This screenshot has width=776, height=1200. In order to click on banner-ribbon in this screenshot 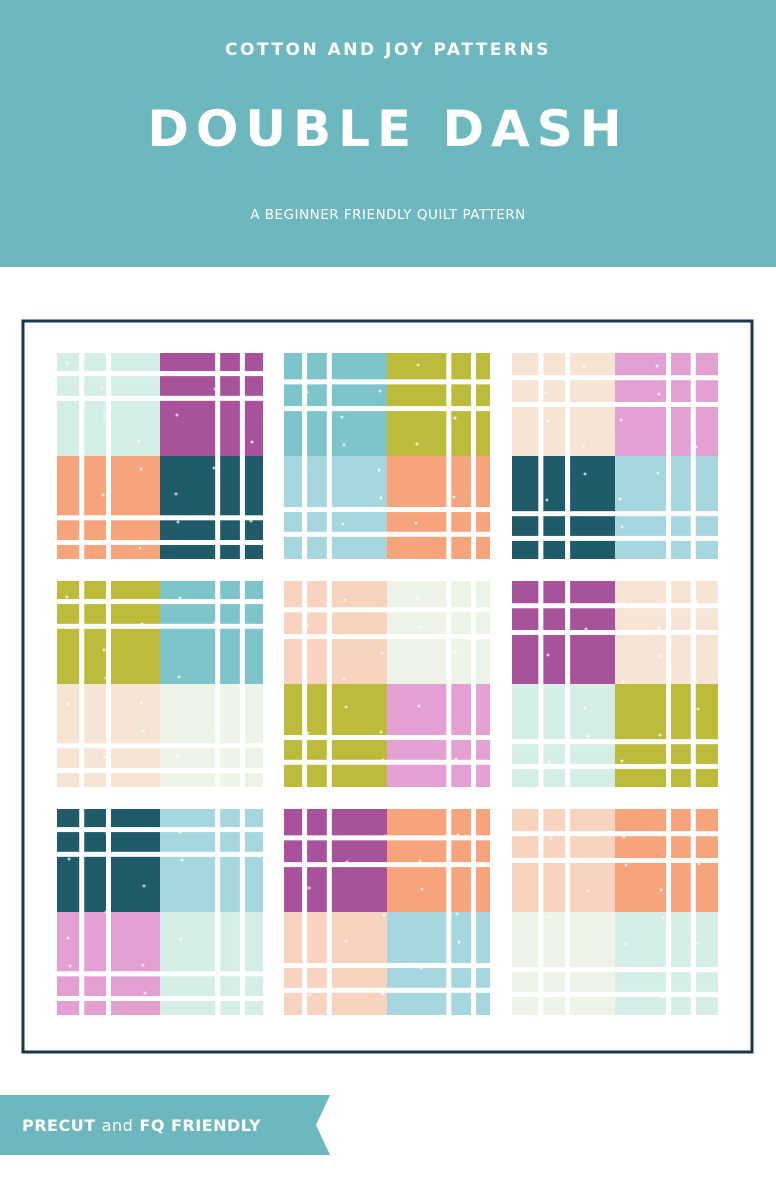, I will do `click(165, 1125)`.